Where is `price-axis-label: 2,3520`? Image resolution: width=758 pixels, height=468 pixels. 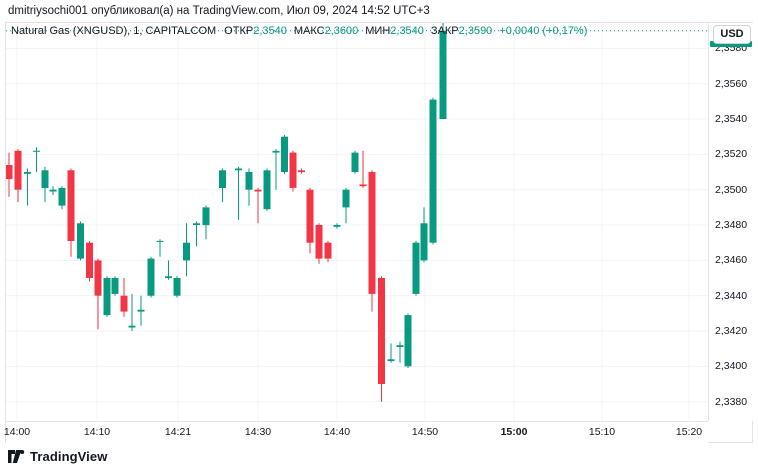
price-axis-label: 2,3520 is located at coordinates (731, 154).